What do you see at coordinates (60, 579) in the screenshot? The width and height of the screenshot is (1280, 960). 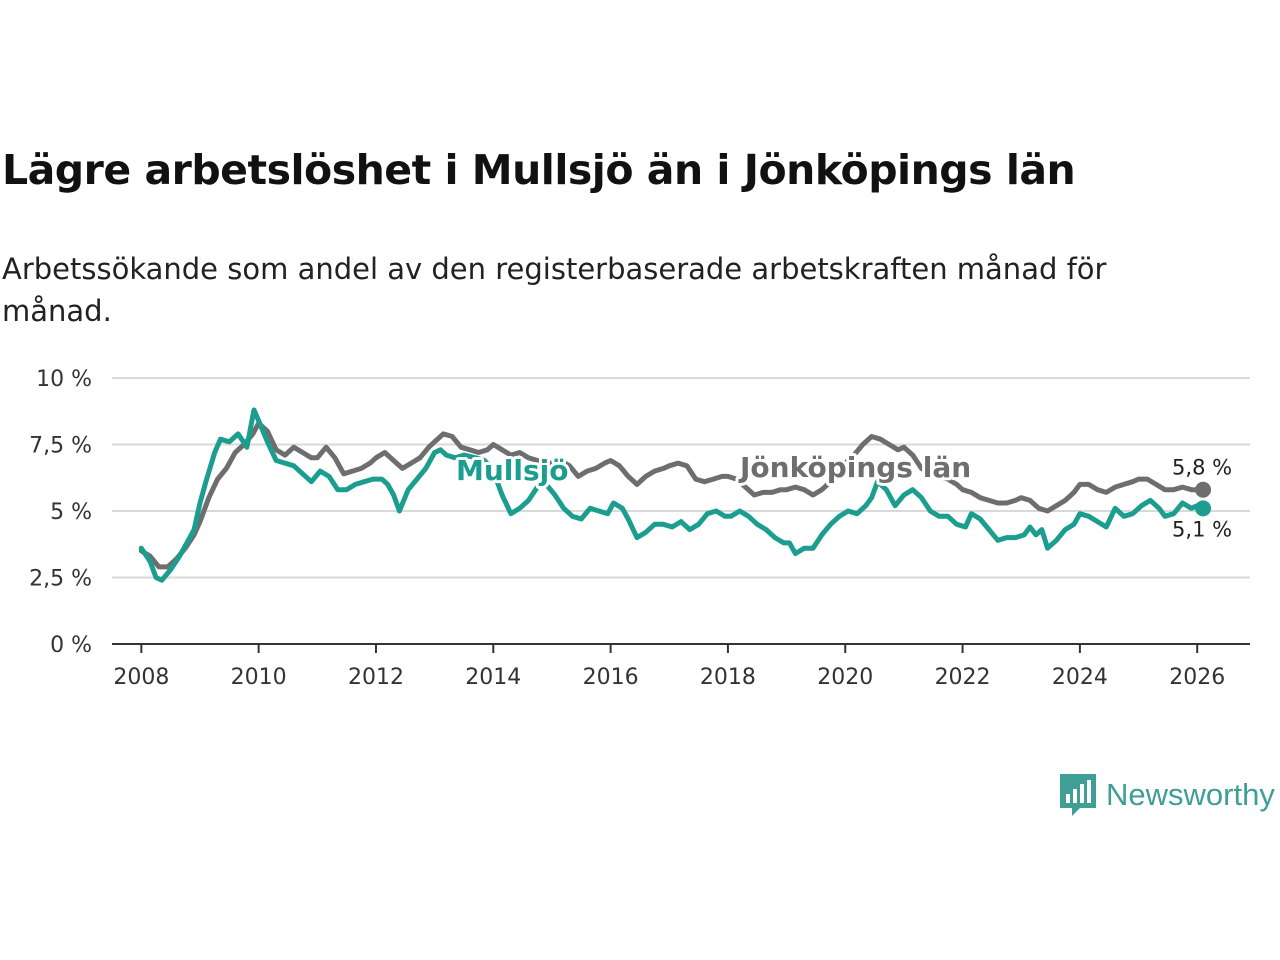 I see `y-tick-label: 2,5 %` at bounding box center [60, 579].